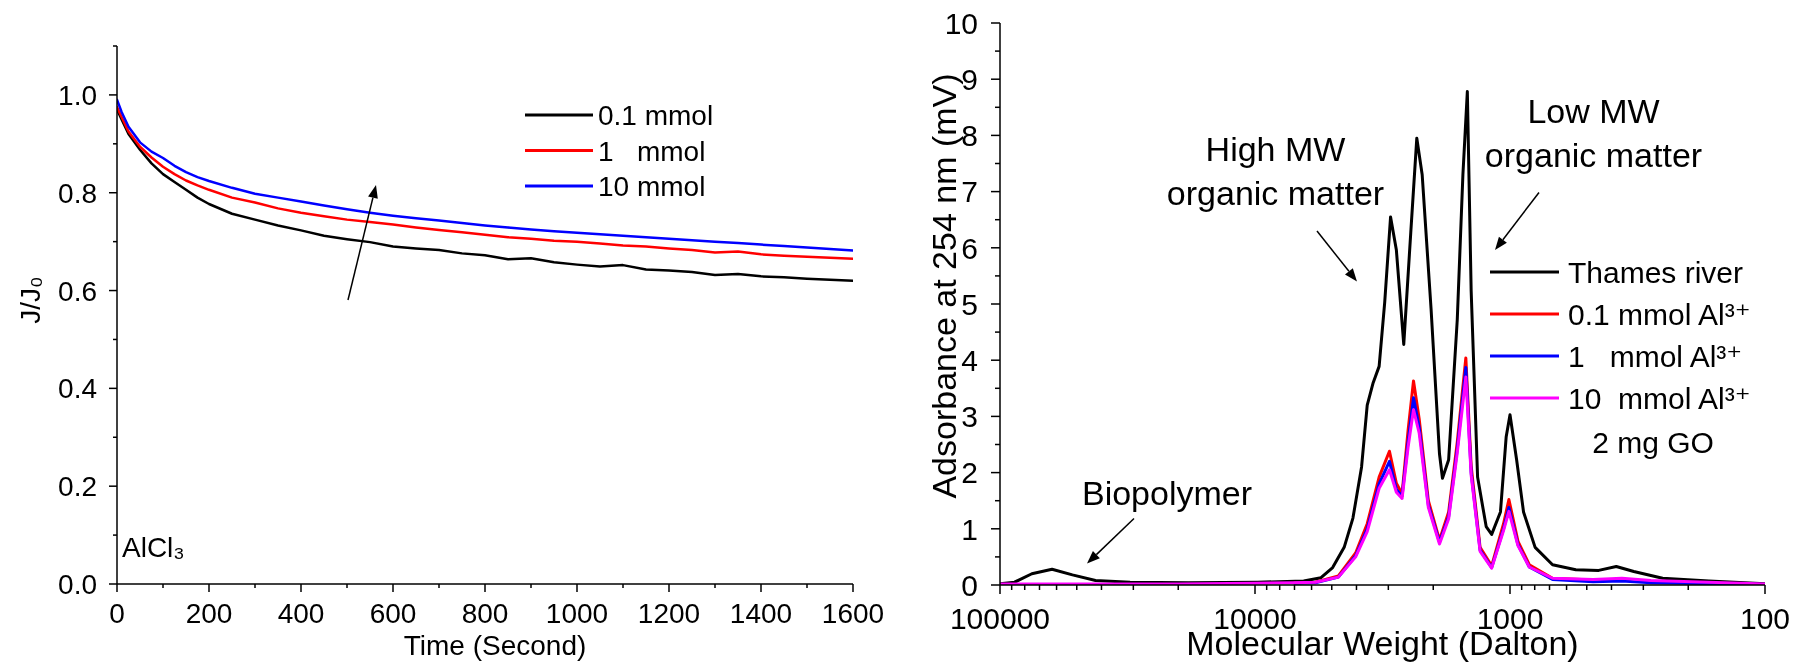  What do you see at coordinates (969, 360) in the screenshot?
I see `y-tick-label: 4` at bounding box center [969, 360].